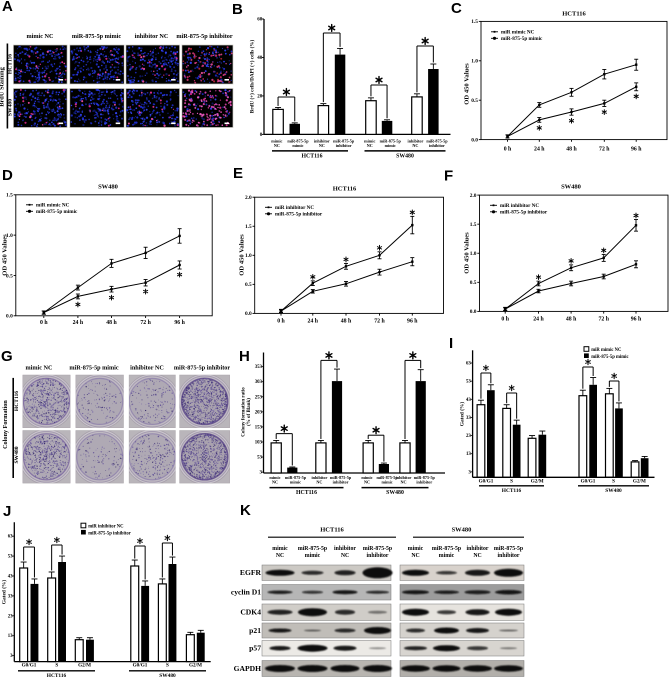 The image size is (670, 680). Describe the element at coordinates (237, 9) in the screenshot. I see `svg-text: B` at that location.